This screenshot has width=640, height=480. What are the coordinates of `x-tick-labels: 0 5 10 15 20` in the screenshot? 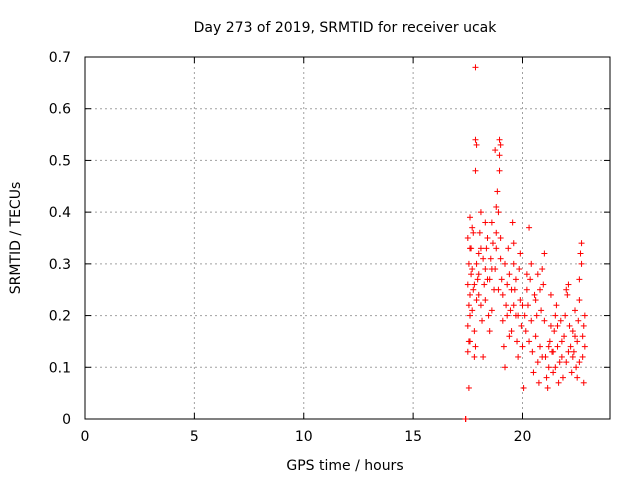 It's located at (306, 437).